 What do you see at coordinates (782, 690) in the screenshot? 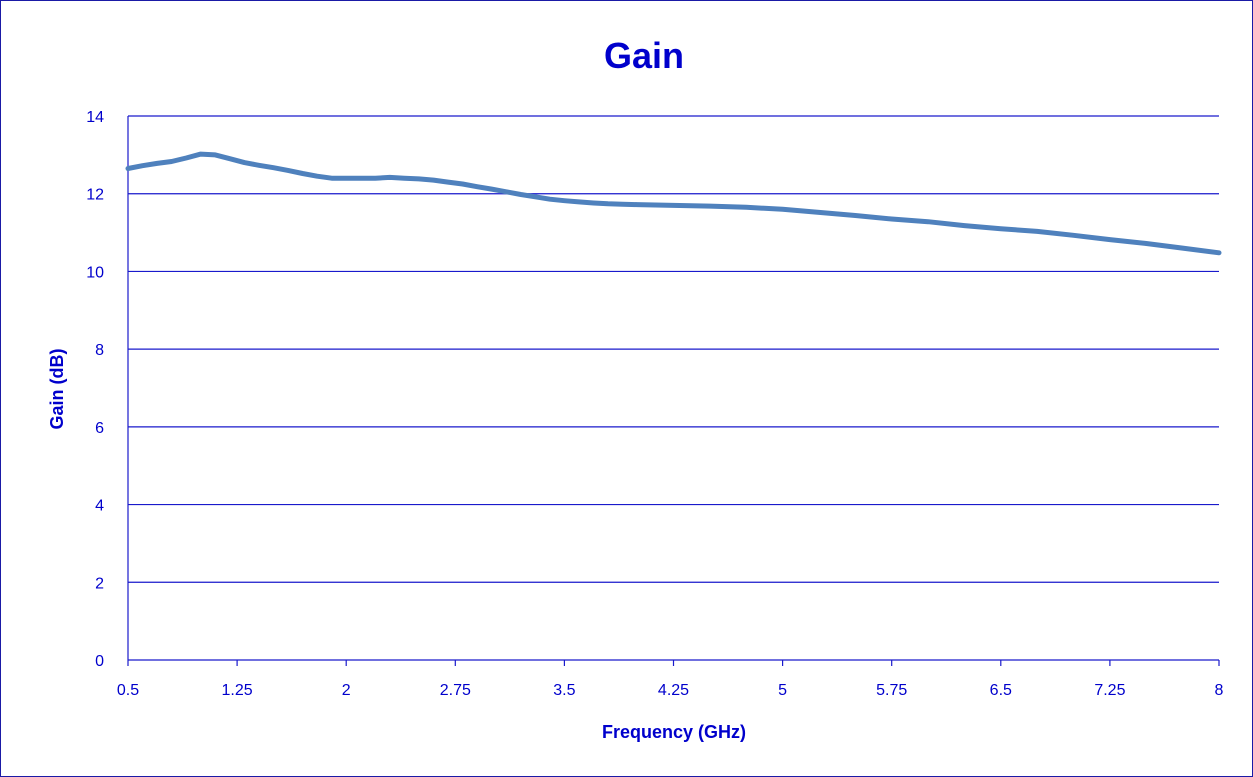
I see `x-tick-label: 5` at bounding box center [782, 690].